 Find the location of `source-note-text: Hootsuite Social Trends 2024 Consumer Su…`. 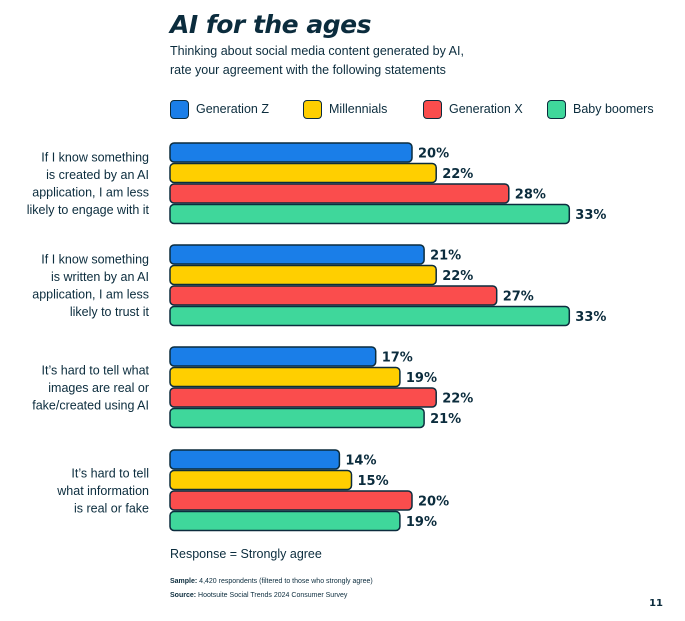

source-note-text: Hootsuite Social Trends 2024 Consumer Su… is located at coordinates (272, 595).